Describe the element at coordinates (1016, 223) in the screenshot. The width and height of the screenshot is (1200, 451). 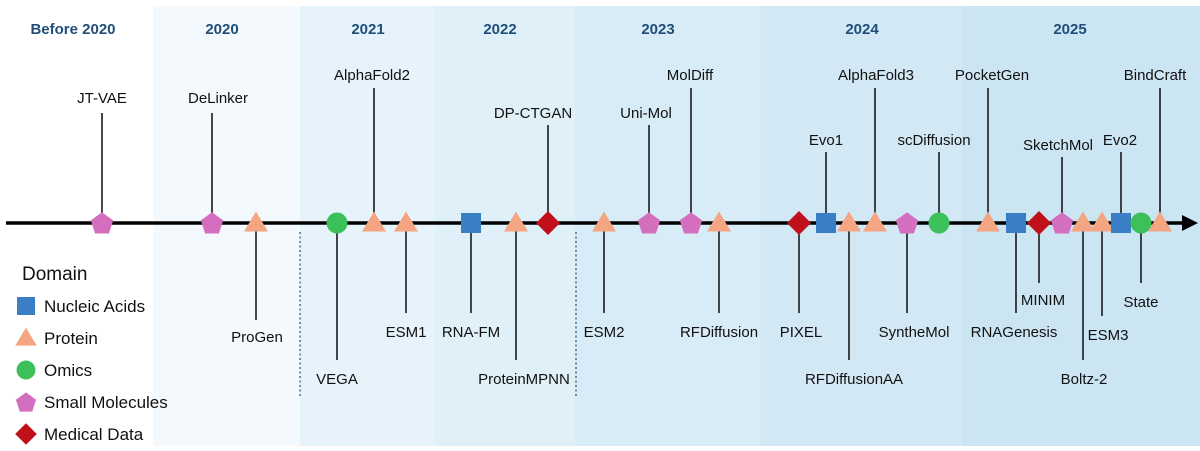
I see `marker-rnagenesis` at that location.